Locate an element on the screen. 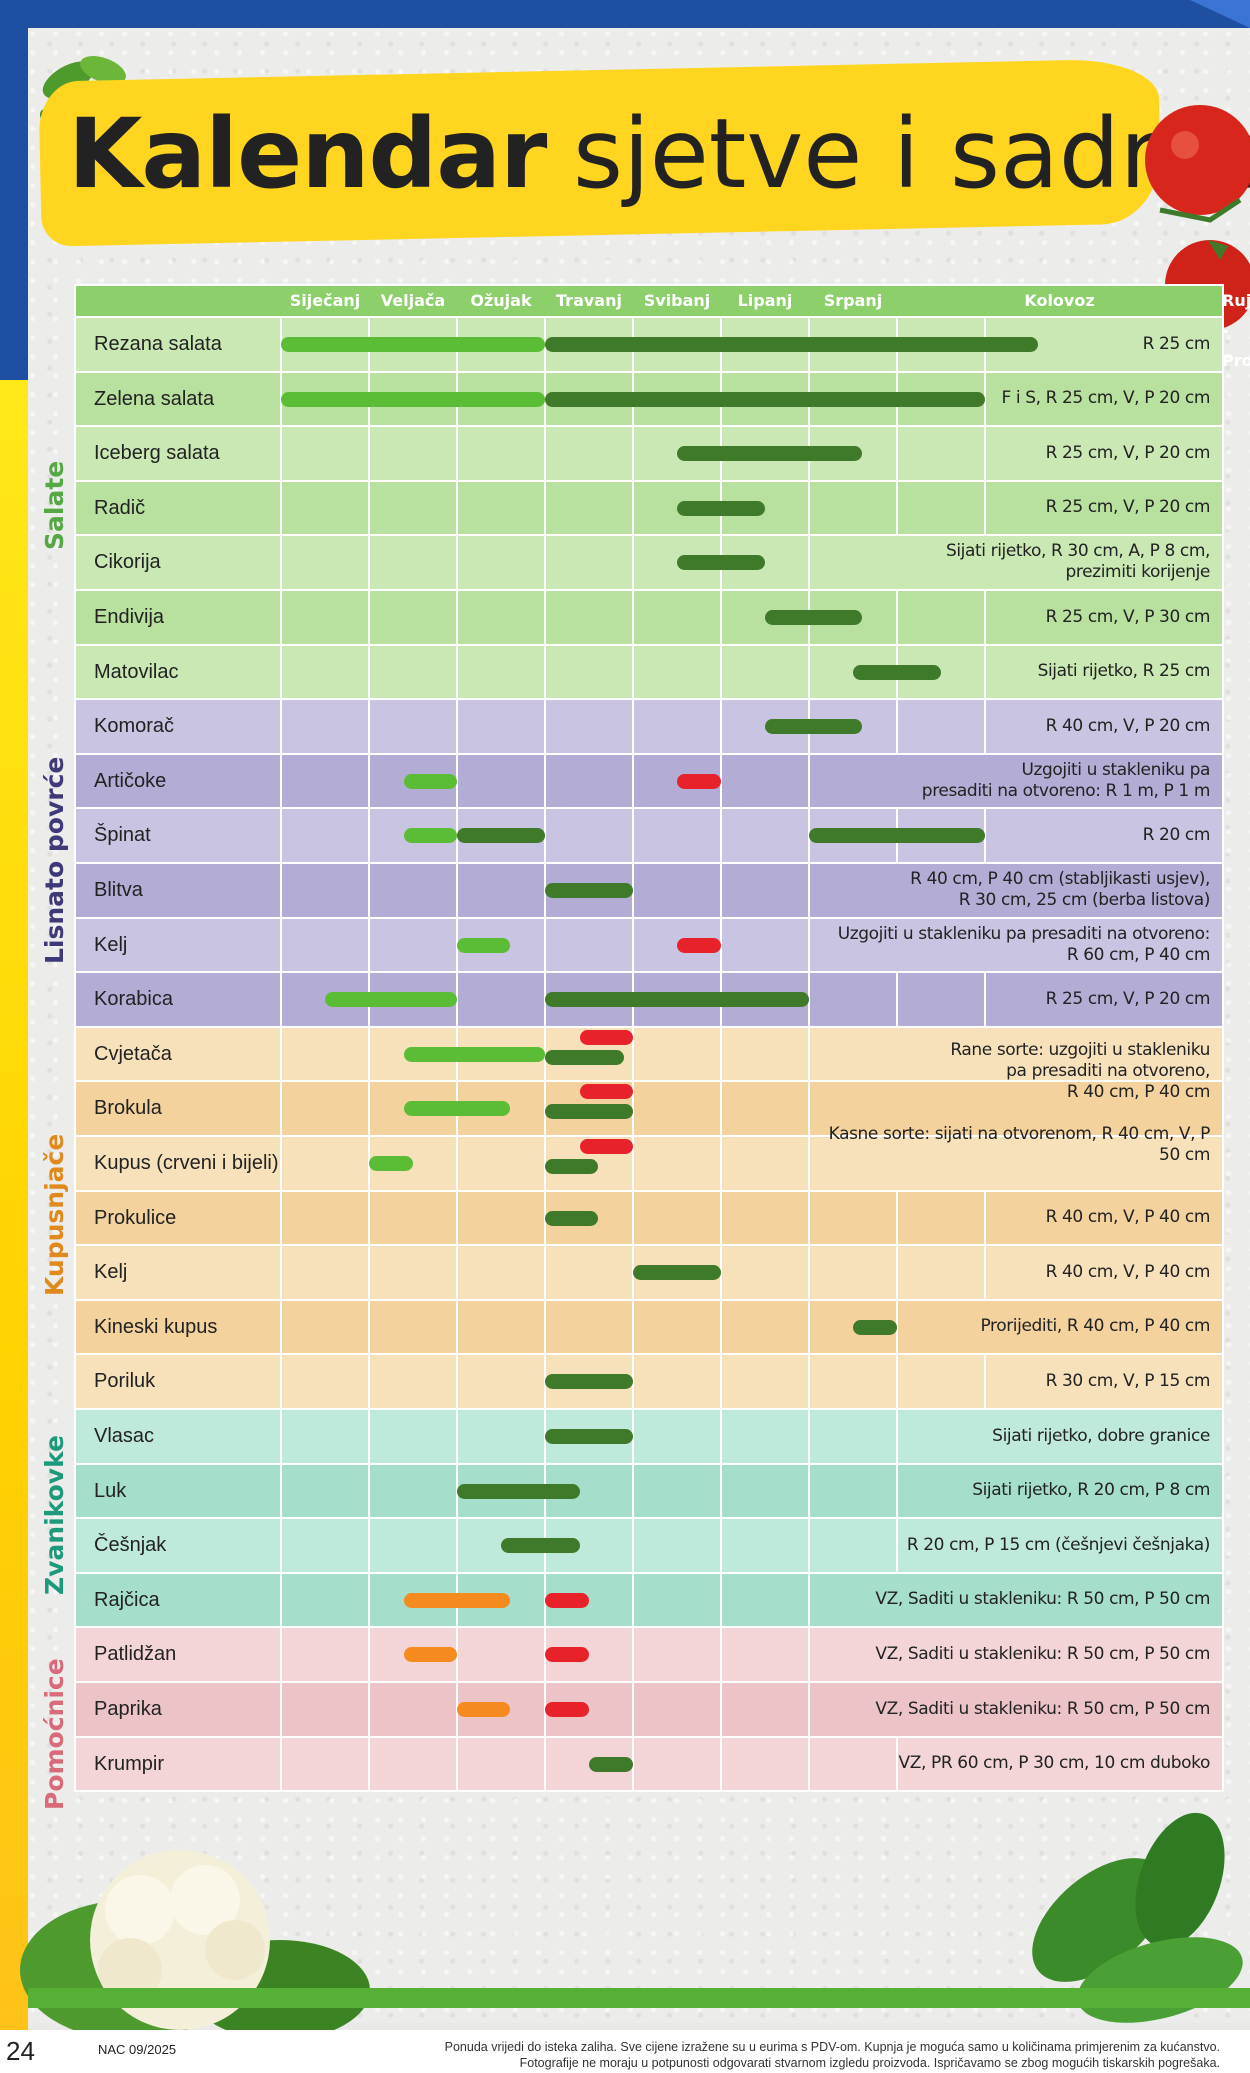  table-row: Cvjetača is located at coordinates (649, 1053).